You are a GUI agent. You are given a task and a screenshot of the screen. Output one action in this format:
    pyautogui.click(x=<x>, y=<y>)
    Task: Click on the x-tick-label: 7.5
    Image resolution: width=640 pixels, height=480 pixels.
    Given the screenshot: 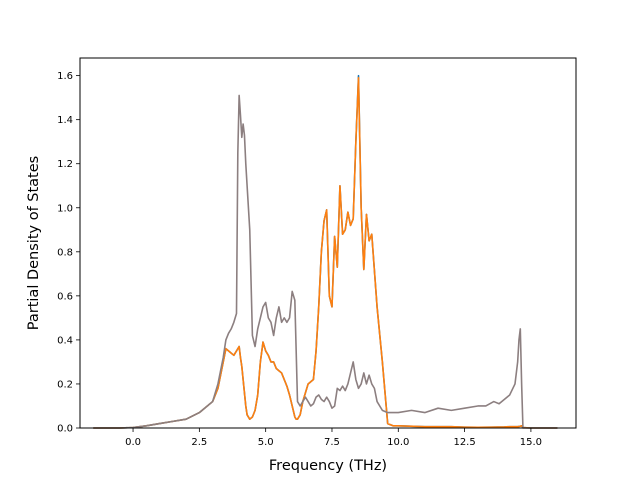 What is the action you would take?
    pyautogui.click(x=332, y=442)
    